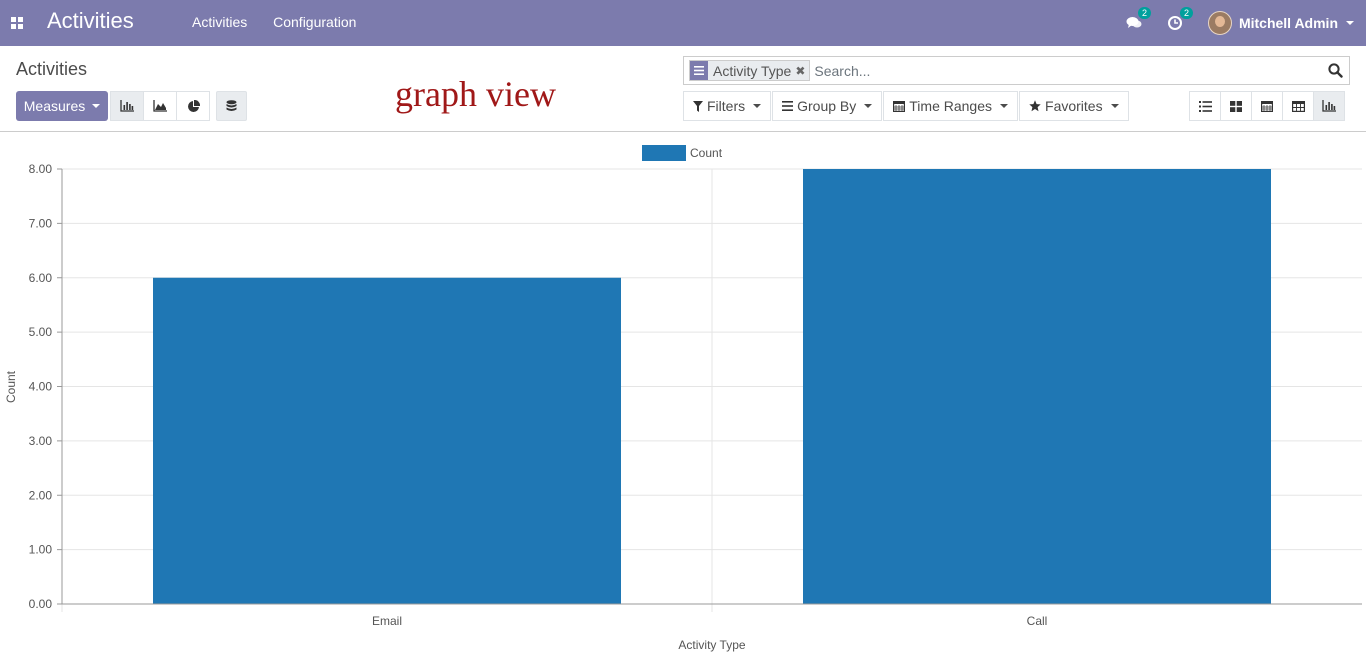 Image resolution: width=1366 pixels, height=662 pixels. Describe the element at coordinates (475, 94) in the screenshot. I see `graph-view-annotation: graph view` at that location.